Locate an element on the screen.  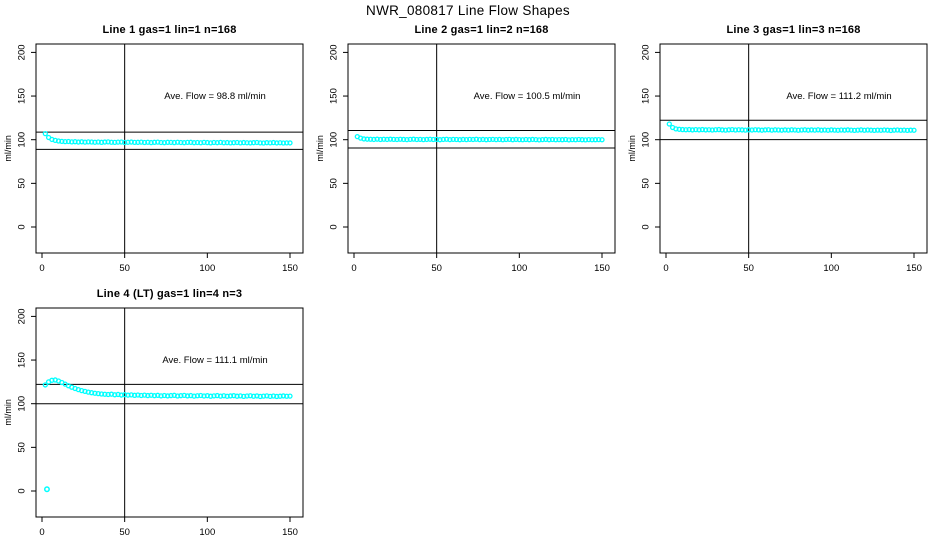
y-tick-label: 200 is located at coordinates (646, 52).